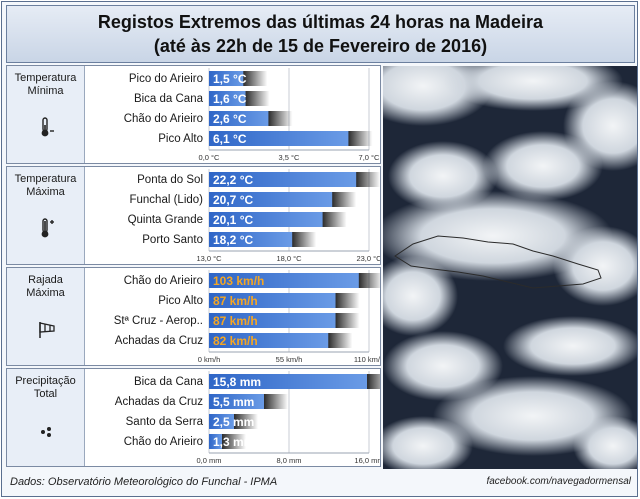 The height and width of the screenshot is (499, 640). I want to click on category-label: Bica da Cana, so click(169, 99).